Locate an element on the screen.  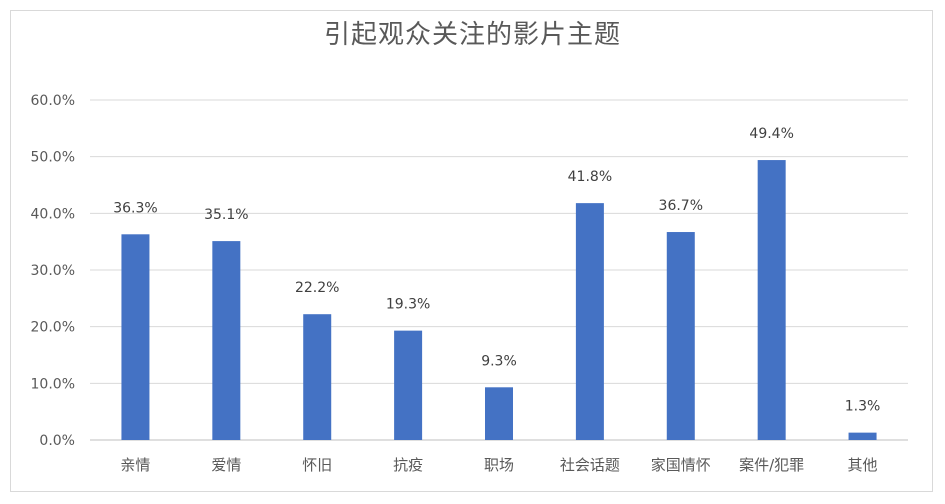
x-tick-label: 家国情怀 is located at coordinates (681, 465).